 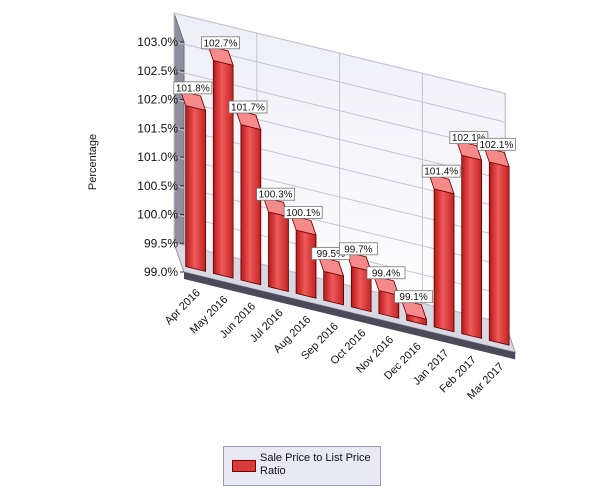 What do you see at coordinates (350, 316) in the screenshot?
I see `floor-edge` at bounding box center [350, 316].